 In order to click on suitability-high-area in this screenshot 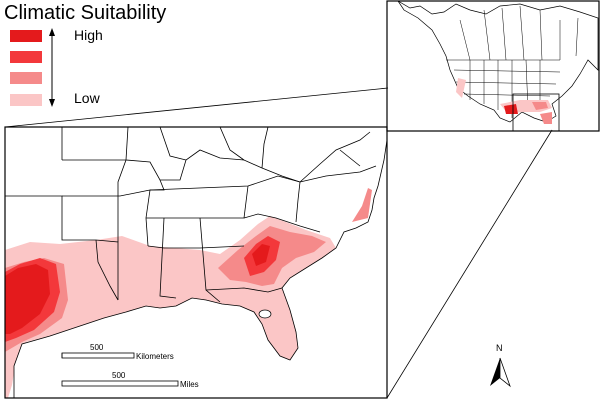, I will do `click(27, 299)`.